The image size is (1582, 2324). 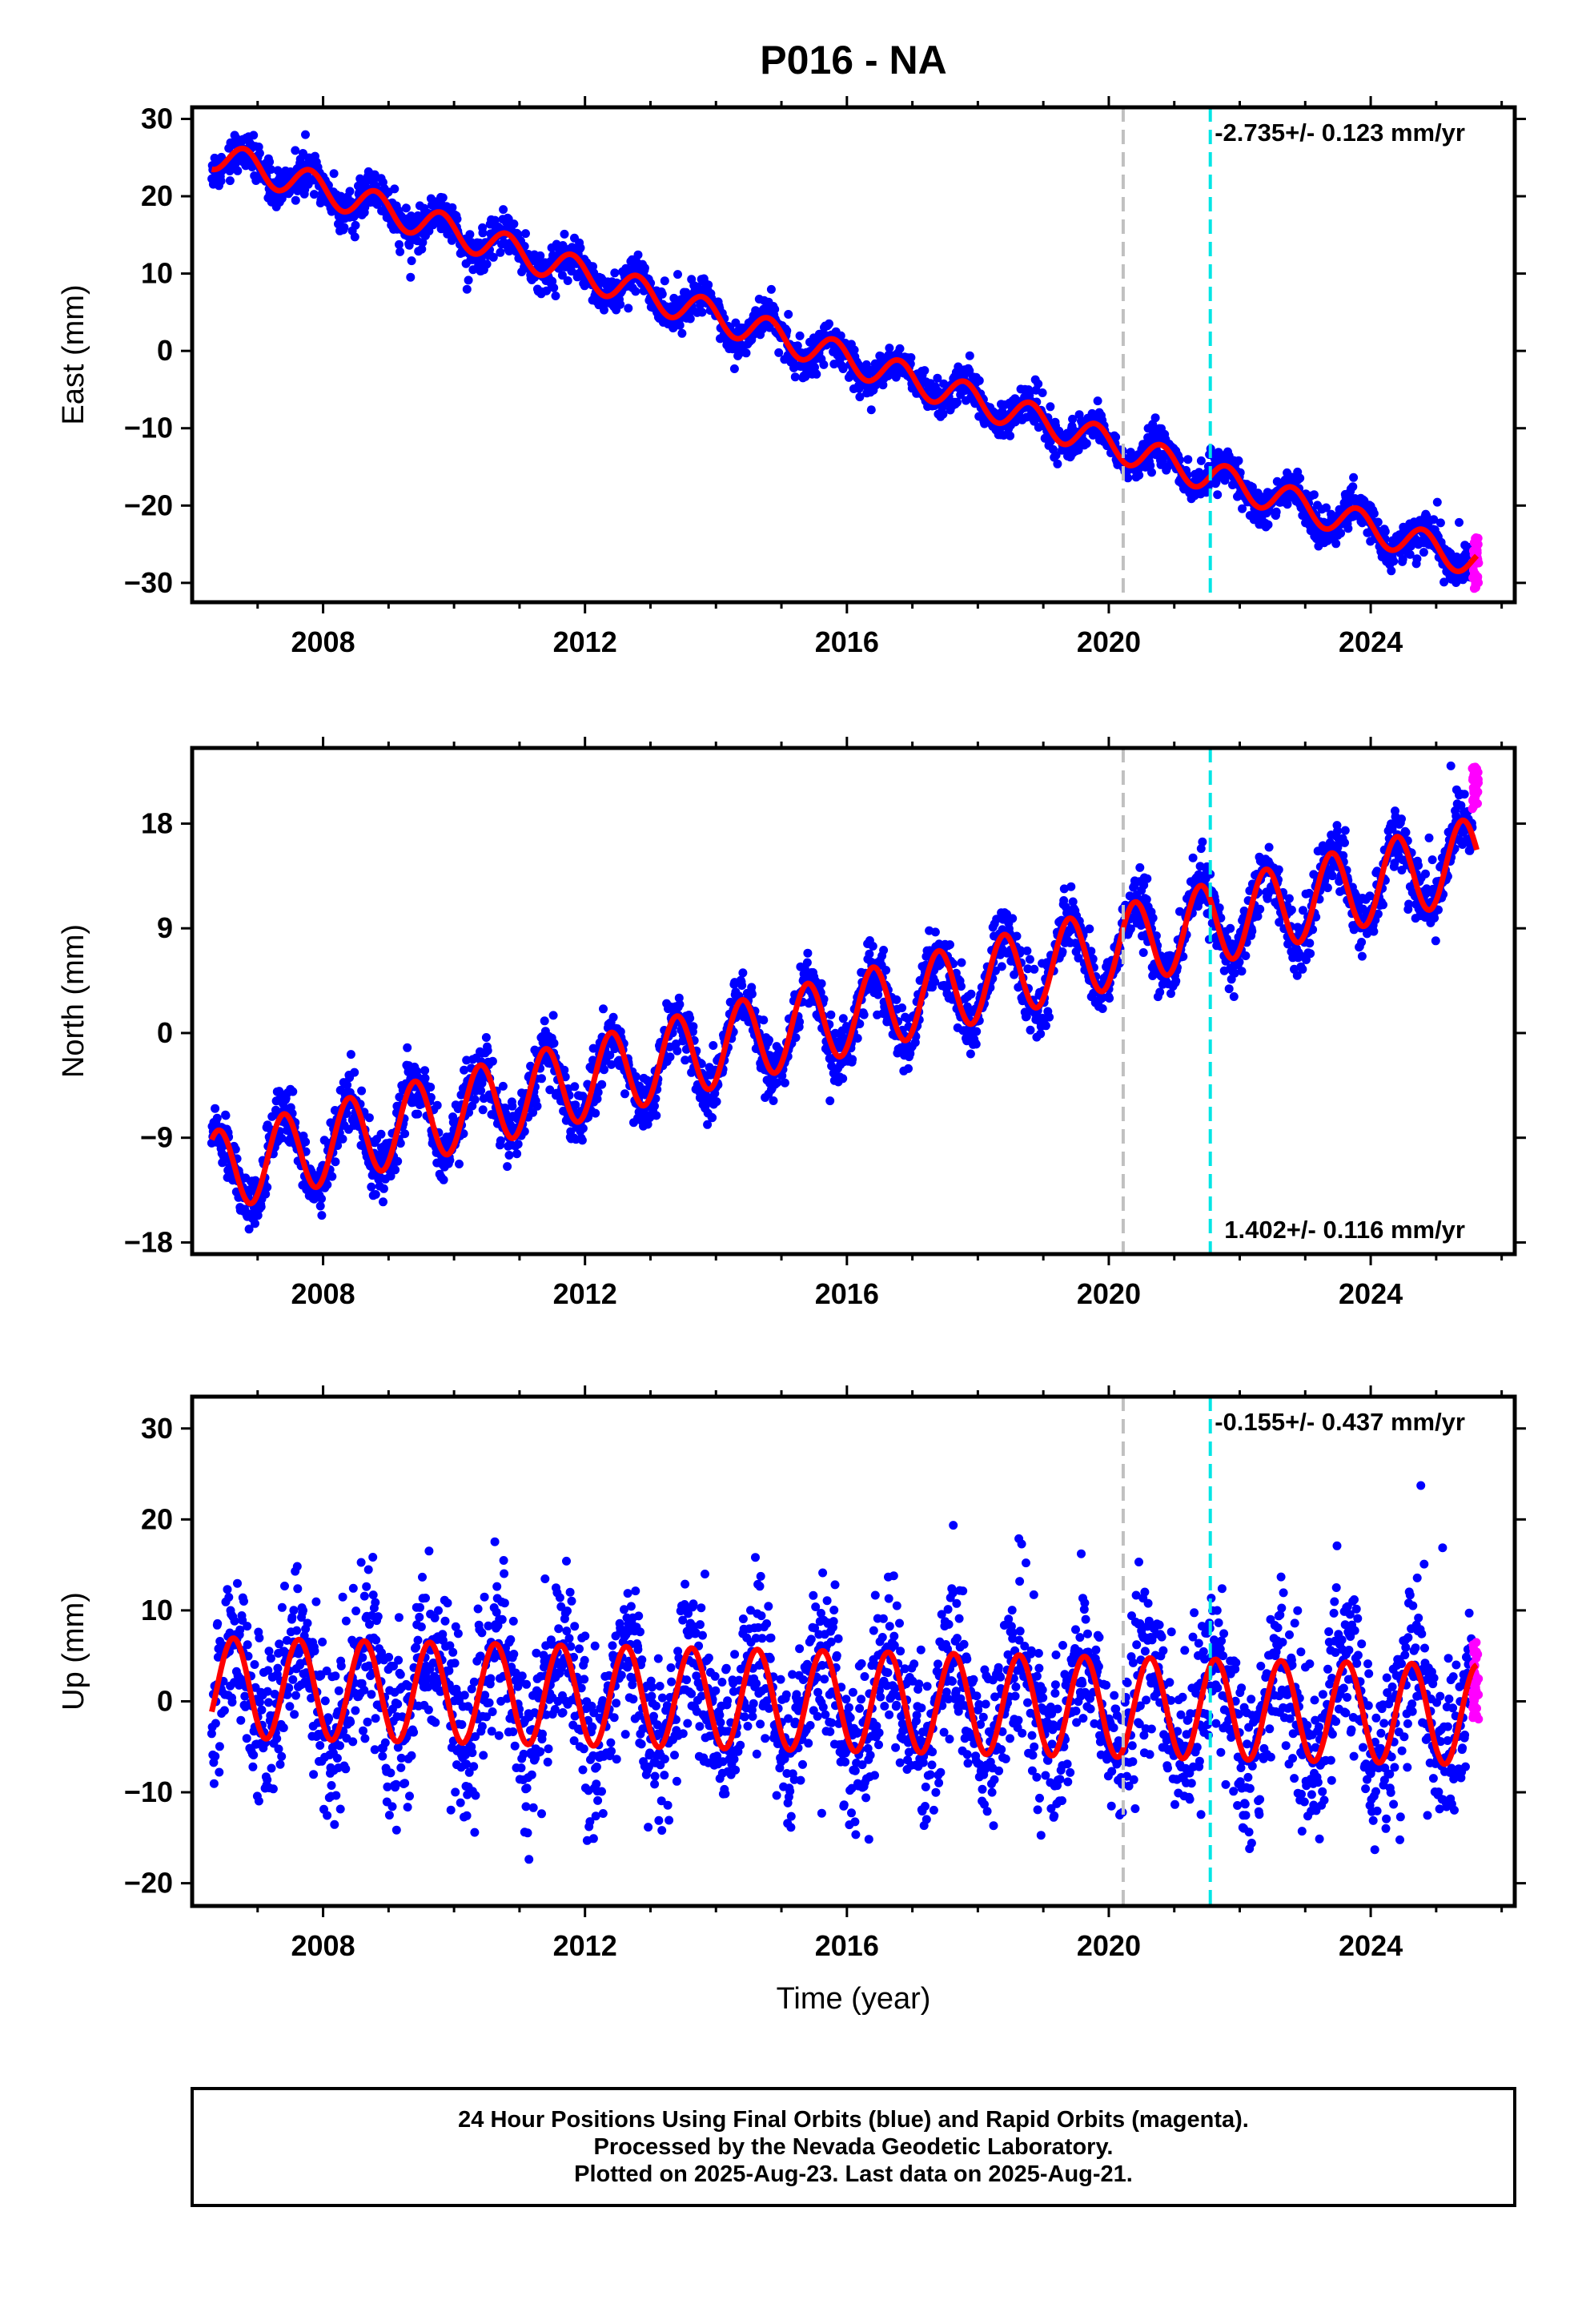 What do you see at coordinates (854, 1999) in the screenshot?
I see `x-axis-label: Time (year)` at bounding box center [854, 1999].